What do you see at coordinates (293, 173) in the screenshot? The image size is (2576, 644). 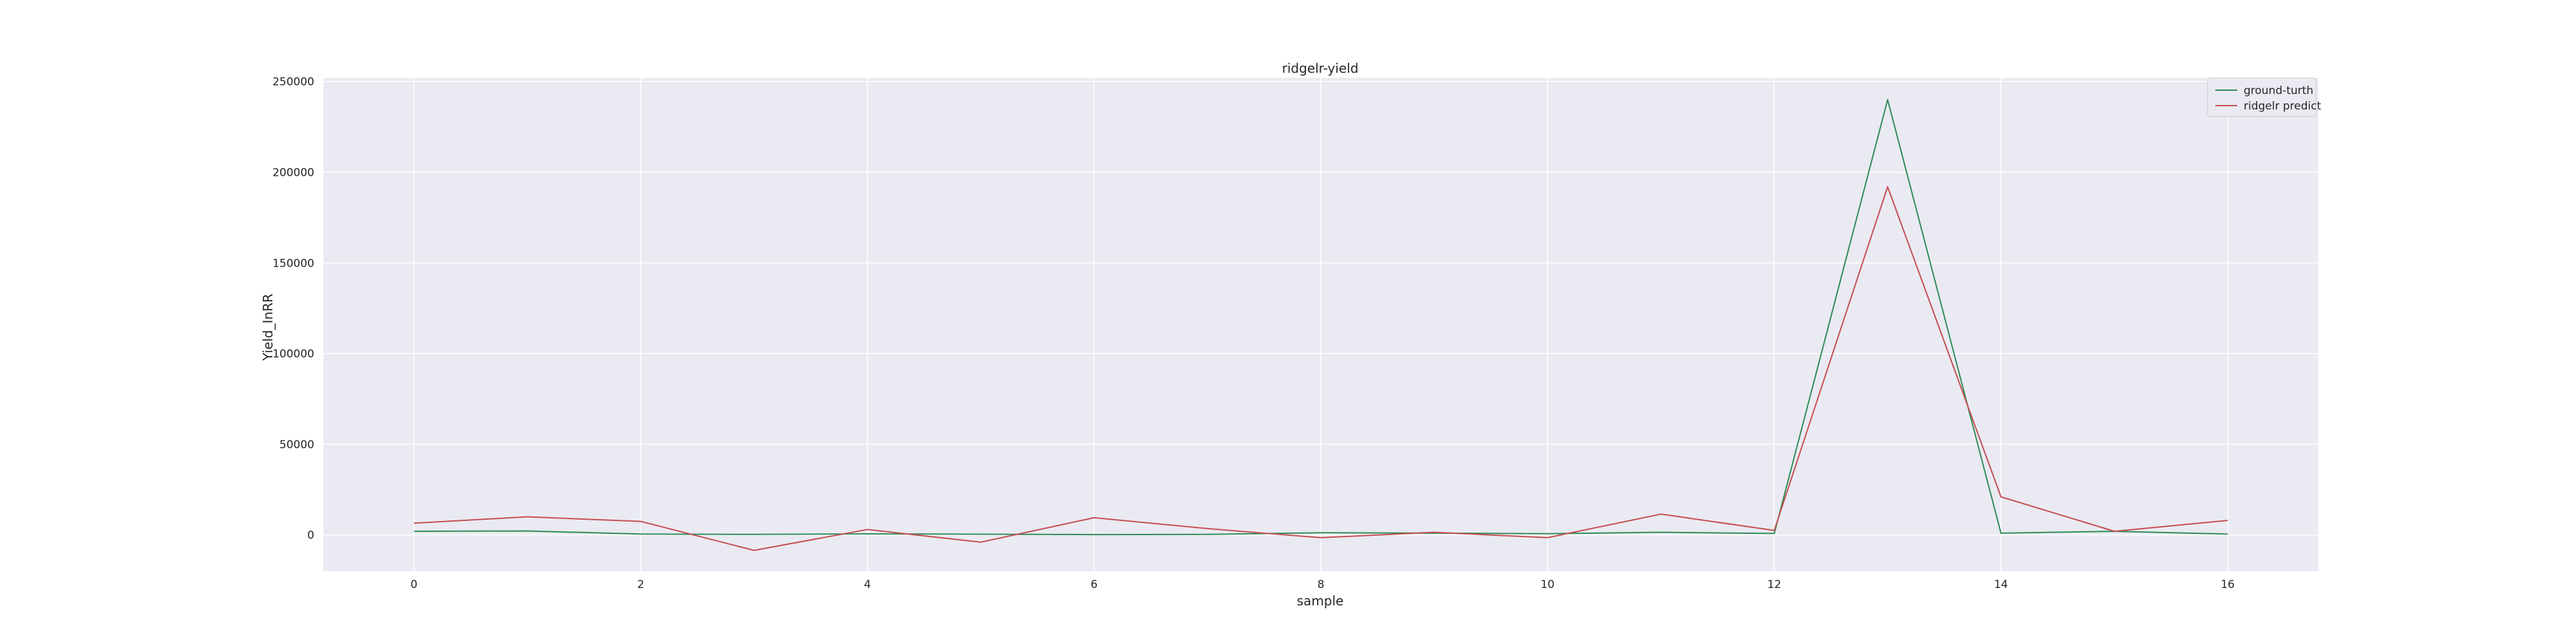 I see `y-tick-label: 200000` at bounding box center [293, 173].